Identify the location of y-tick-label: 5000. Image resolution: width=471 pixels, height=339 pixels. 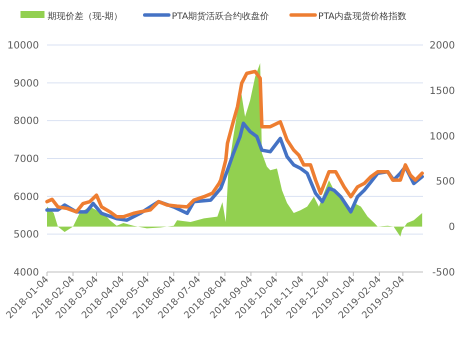
(26, 235).